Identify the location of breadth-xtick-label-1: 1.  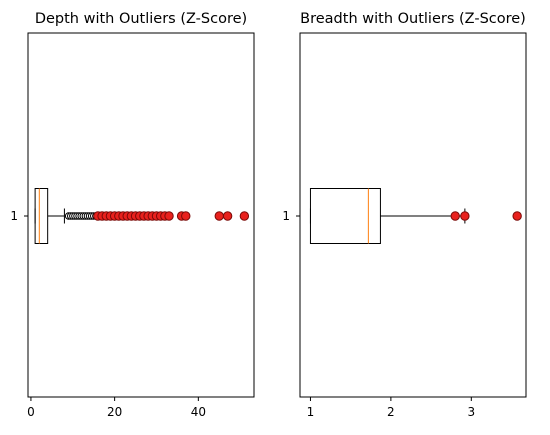
(311, 412).